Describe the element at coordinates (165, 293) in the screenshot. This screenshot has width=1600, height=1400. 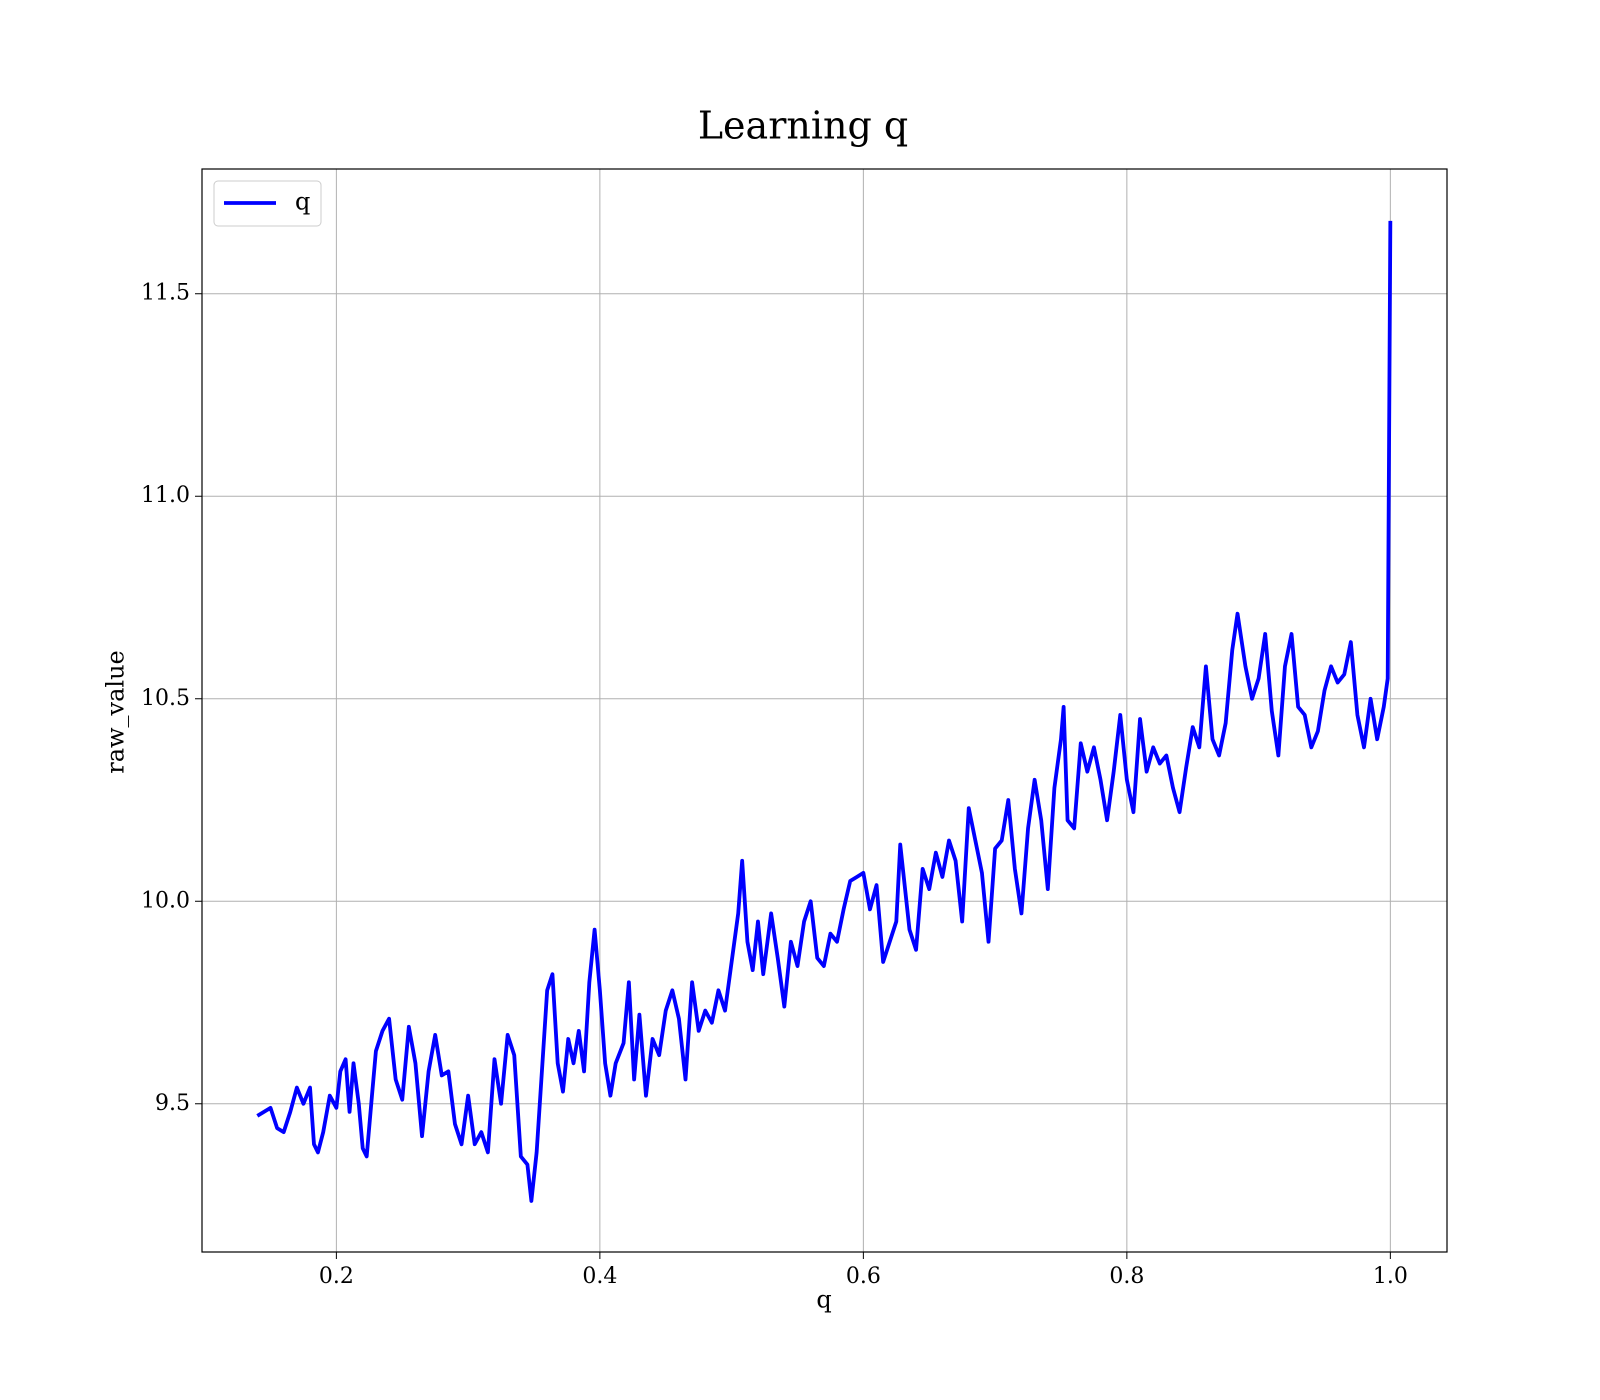
I see `y-tick-label: 11.5` at that location.